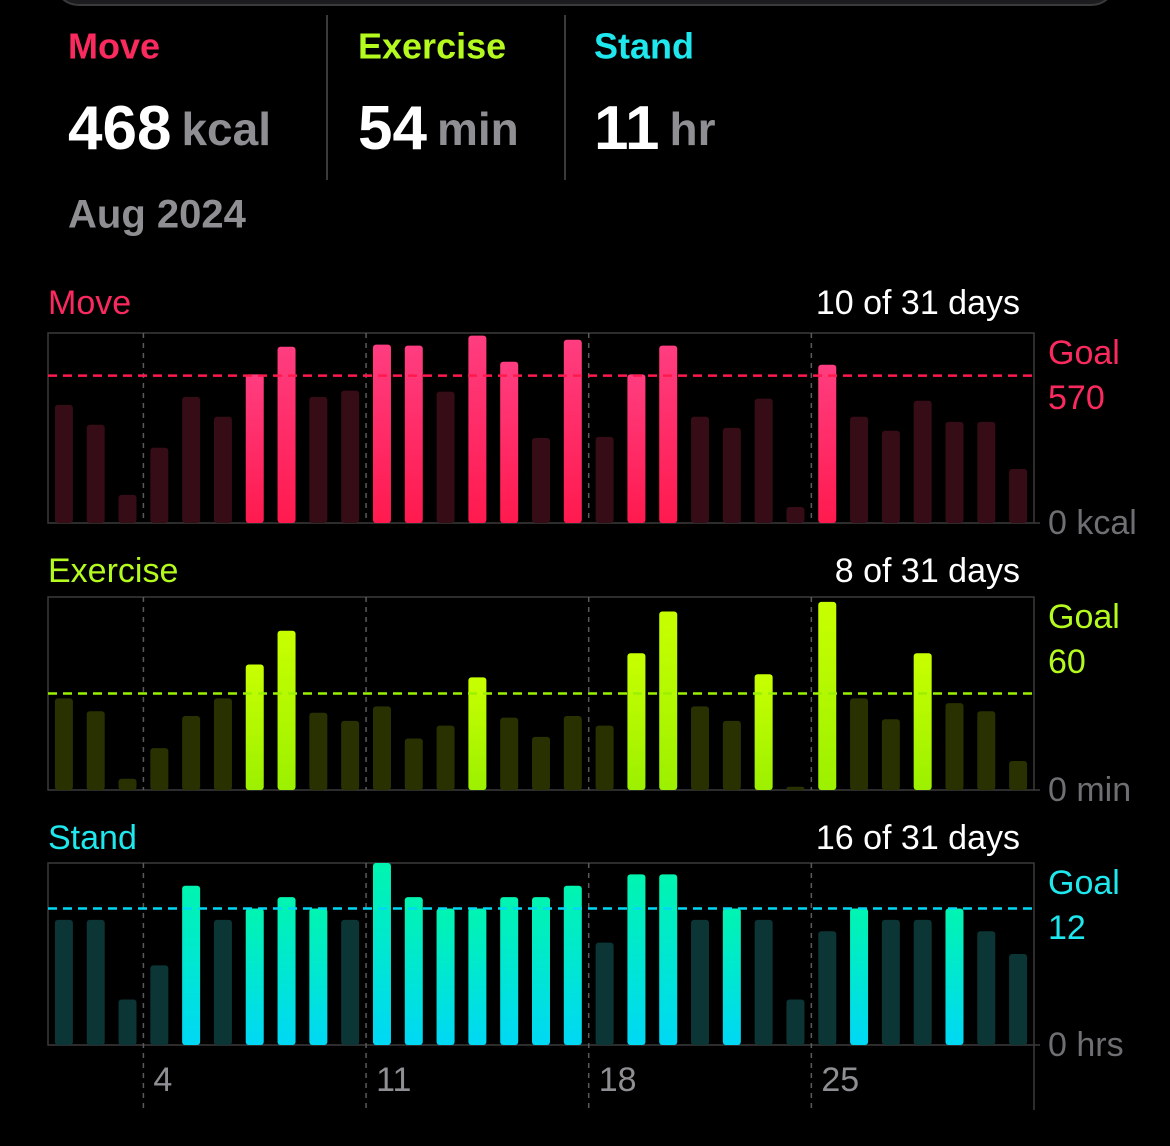  What do you see at coordinates (119, 128) in the screenshot?
I see `ring-value: 468` at bounding box center [119, 128].